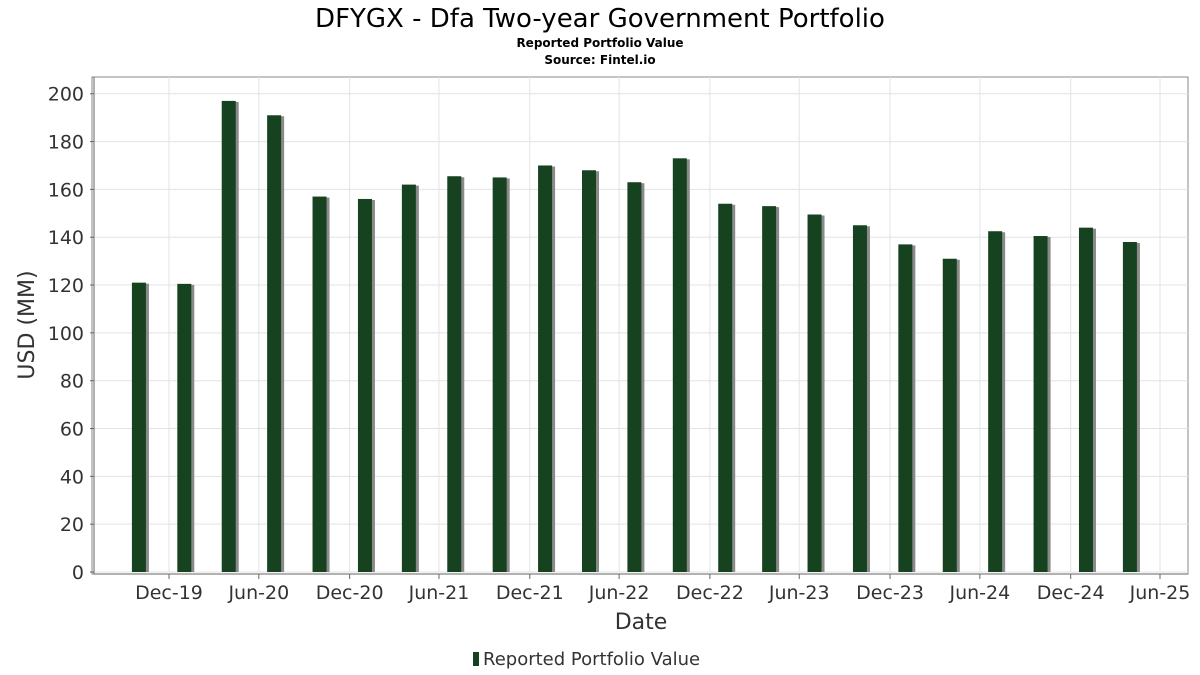 This screenshot has height=675, width=1200. What do you see at coordinates (599, 43) in the screenshot?
I see `chart-subtitle: Reported Portfolio Value` at bounding box center [599, 43].